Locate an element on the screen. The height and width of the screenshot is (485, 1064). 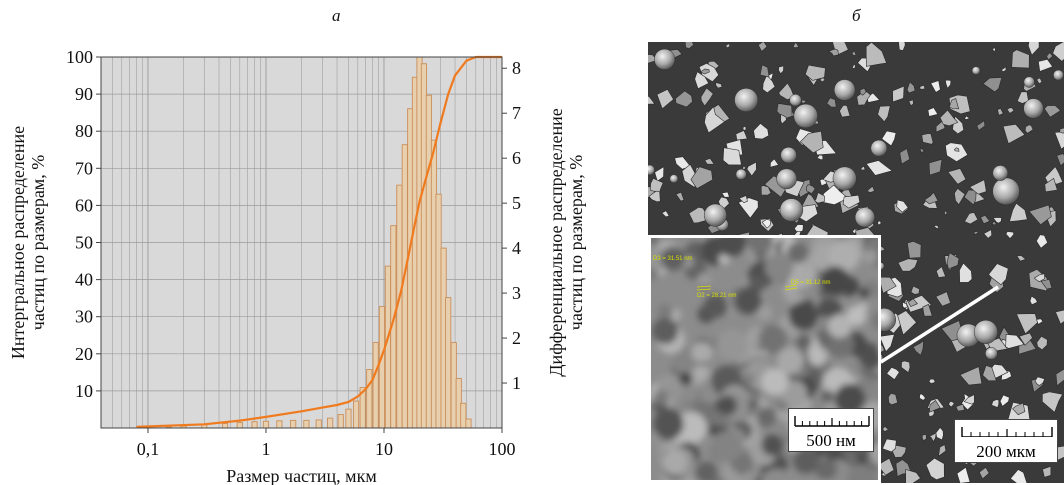
y-right-tick-label: 7 is located at coordinates (516, 113).